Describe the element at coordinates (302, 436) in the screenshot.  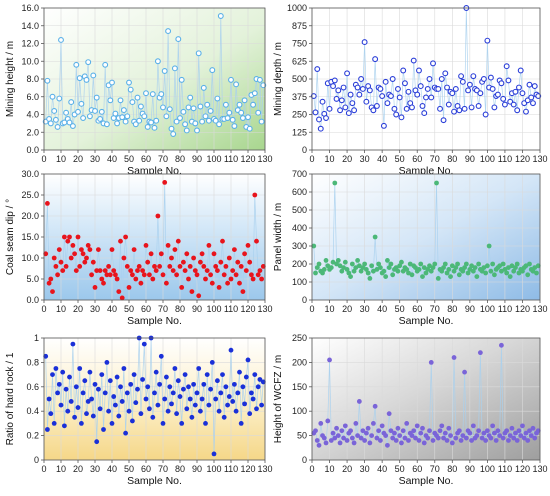
I see `y-tick-label: 50` at that location.